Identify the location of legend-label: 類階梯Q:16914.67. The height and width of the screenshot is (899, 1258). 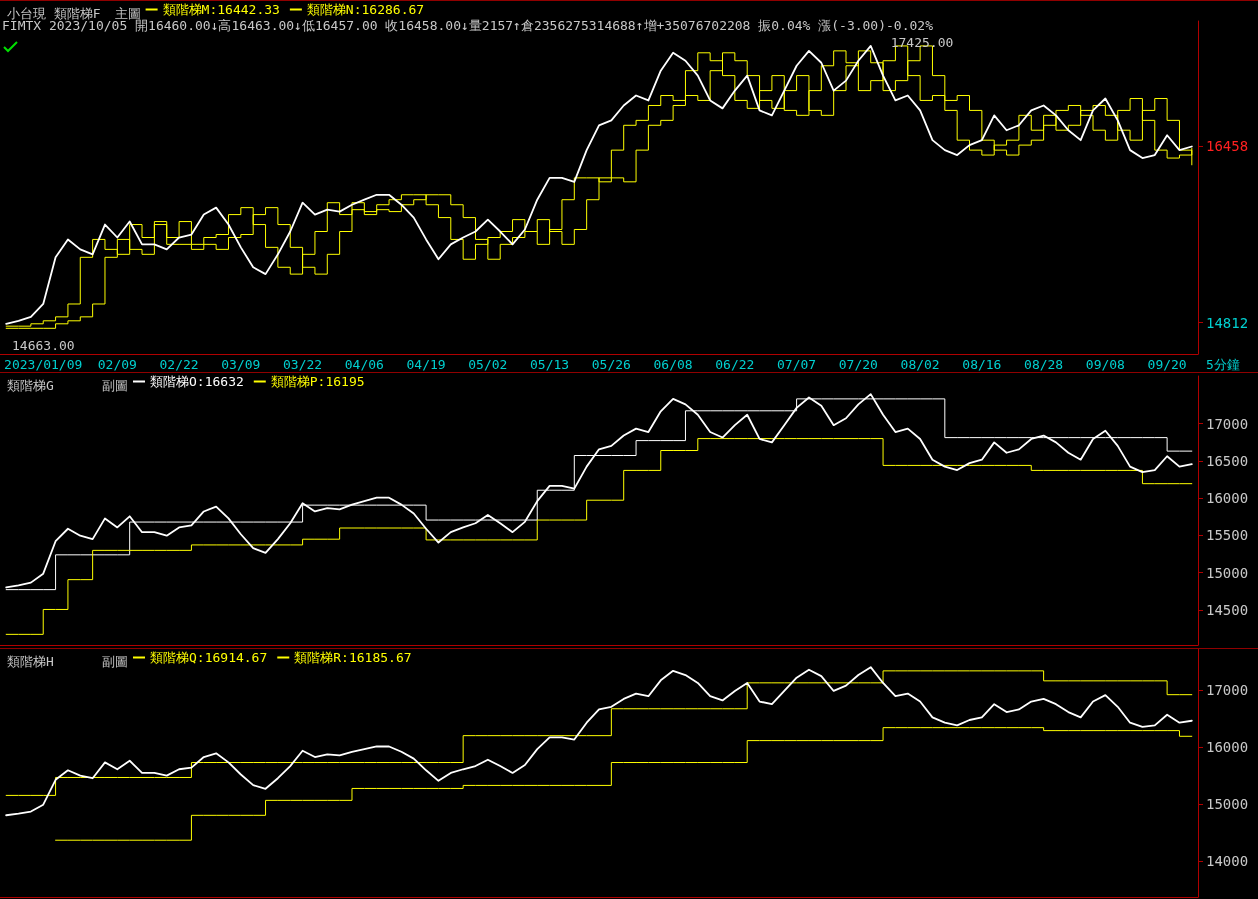
(209, 657).